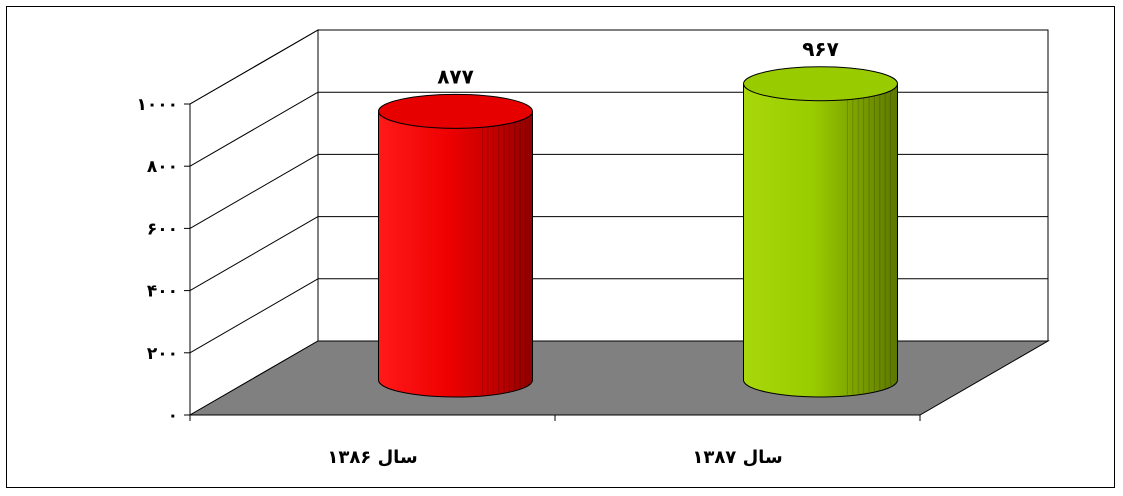  Describe the element at coordinates (162, 292) in the screenshot. I see `y-tick-label: ۴۰۰` at that location.